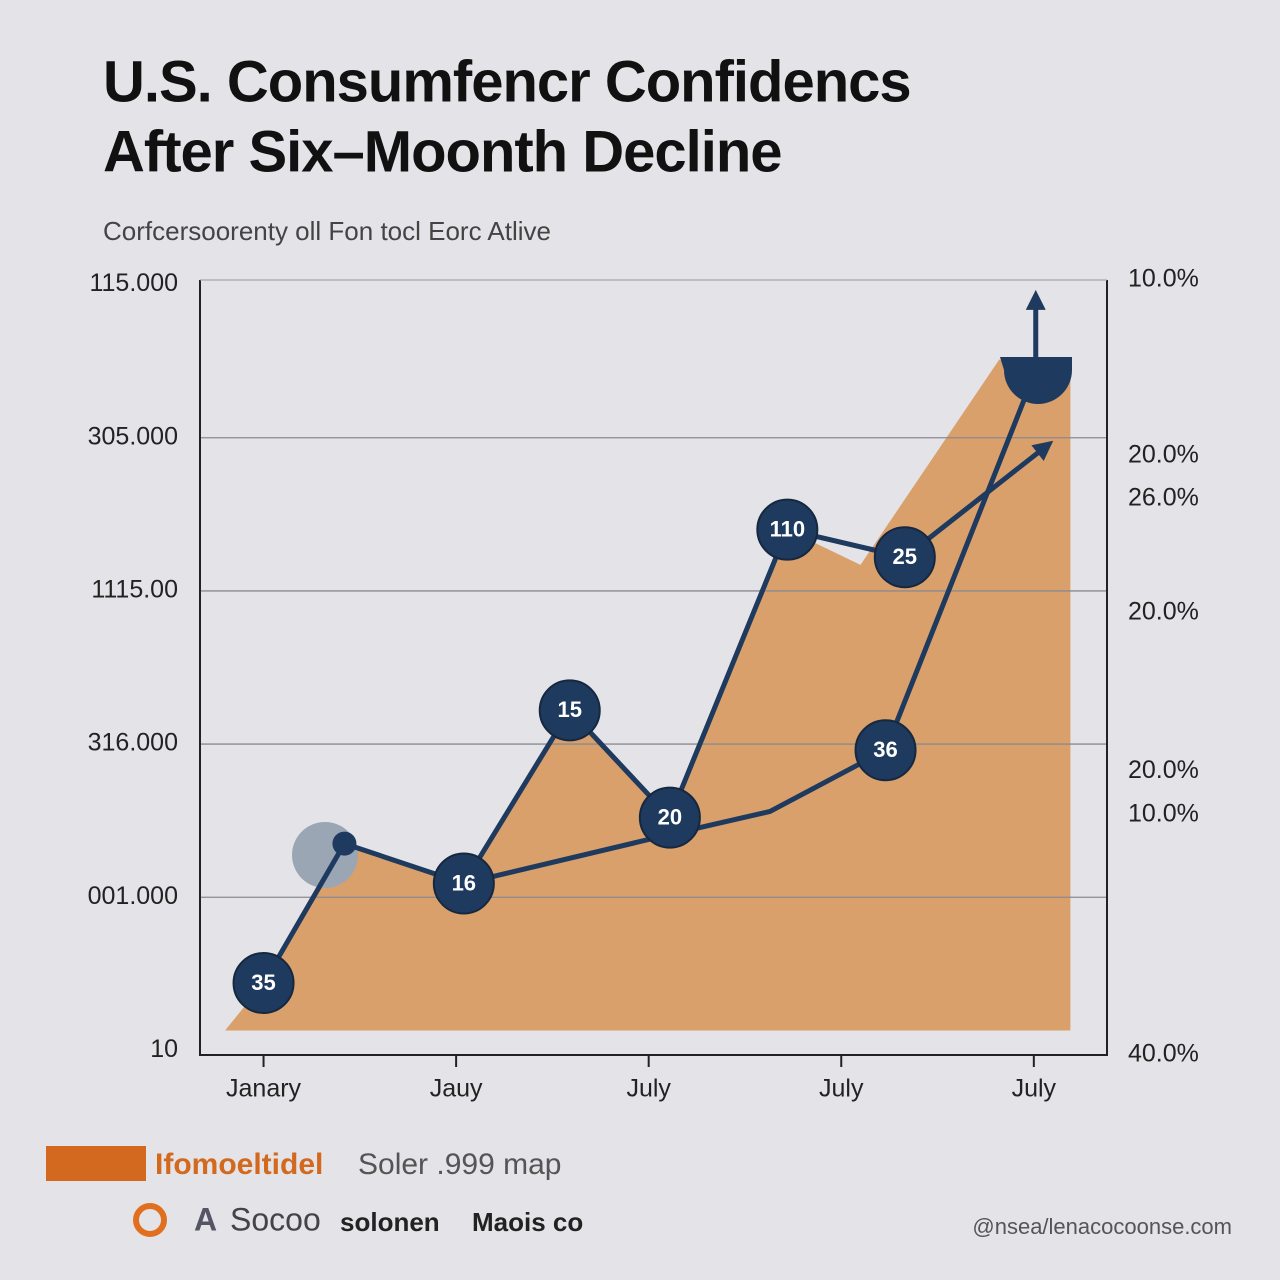 The width and height of the screenshot is (1280, 1280). What do you see at coordinates (1102, 1226) in the screenshot?
I see `source: @nsea/lenacocoonse.com` at bounding box center [1102, 1226].